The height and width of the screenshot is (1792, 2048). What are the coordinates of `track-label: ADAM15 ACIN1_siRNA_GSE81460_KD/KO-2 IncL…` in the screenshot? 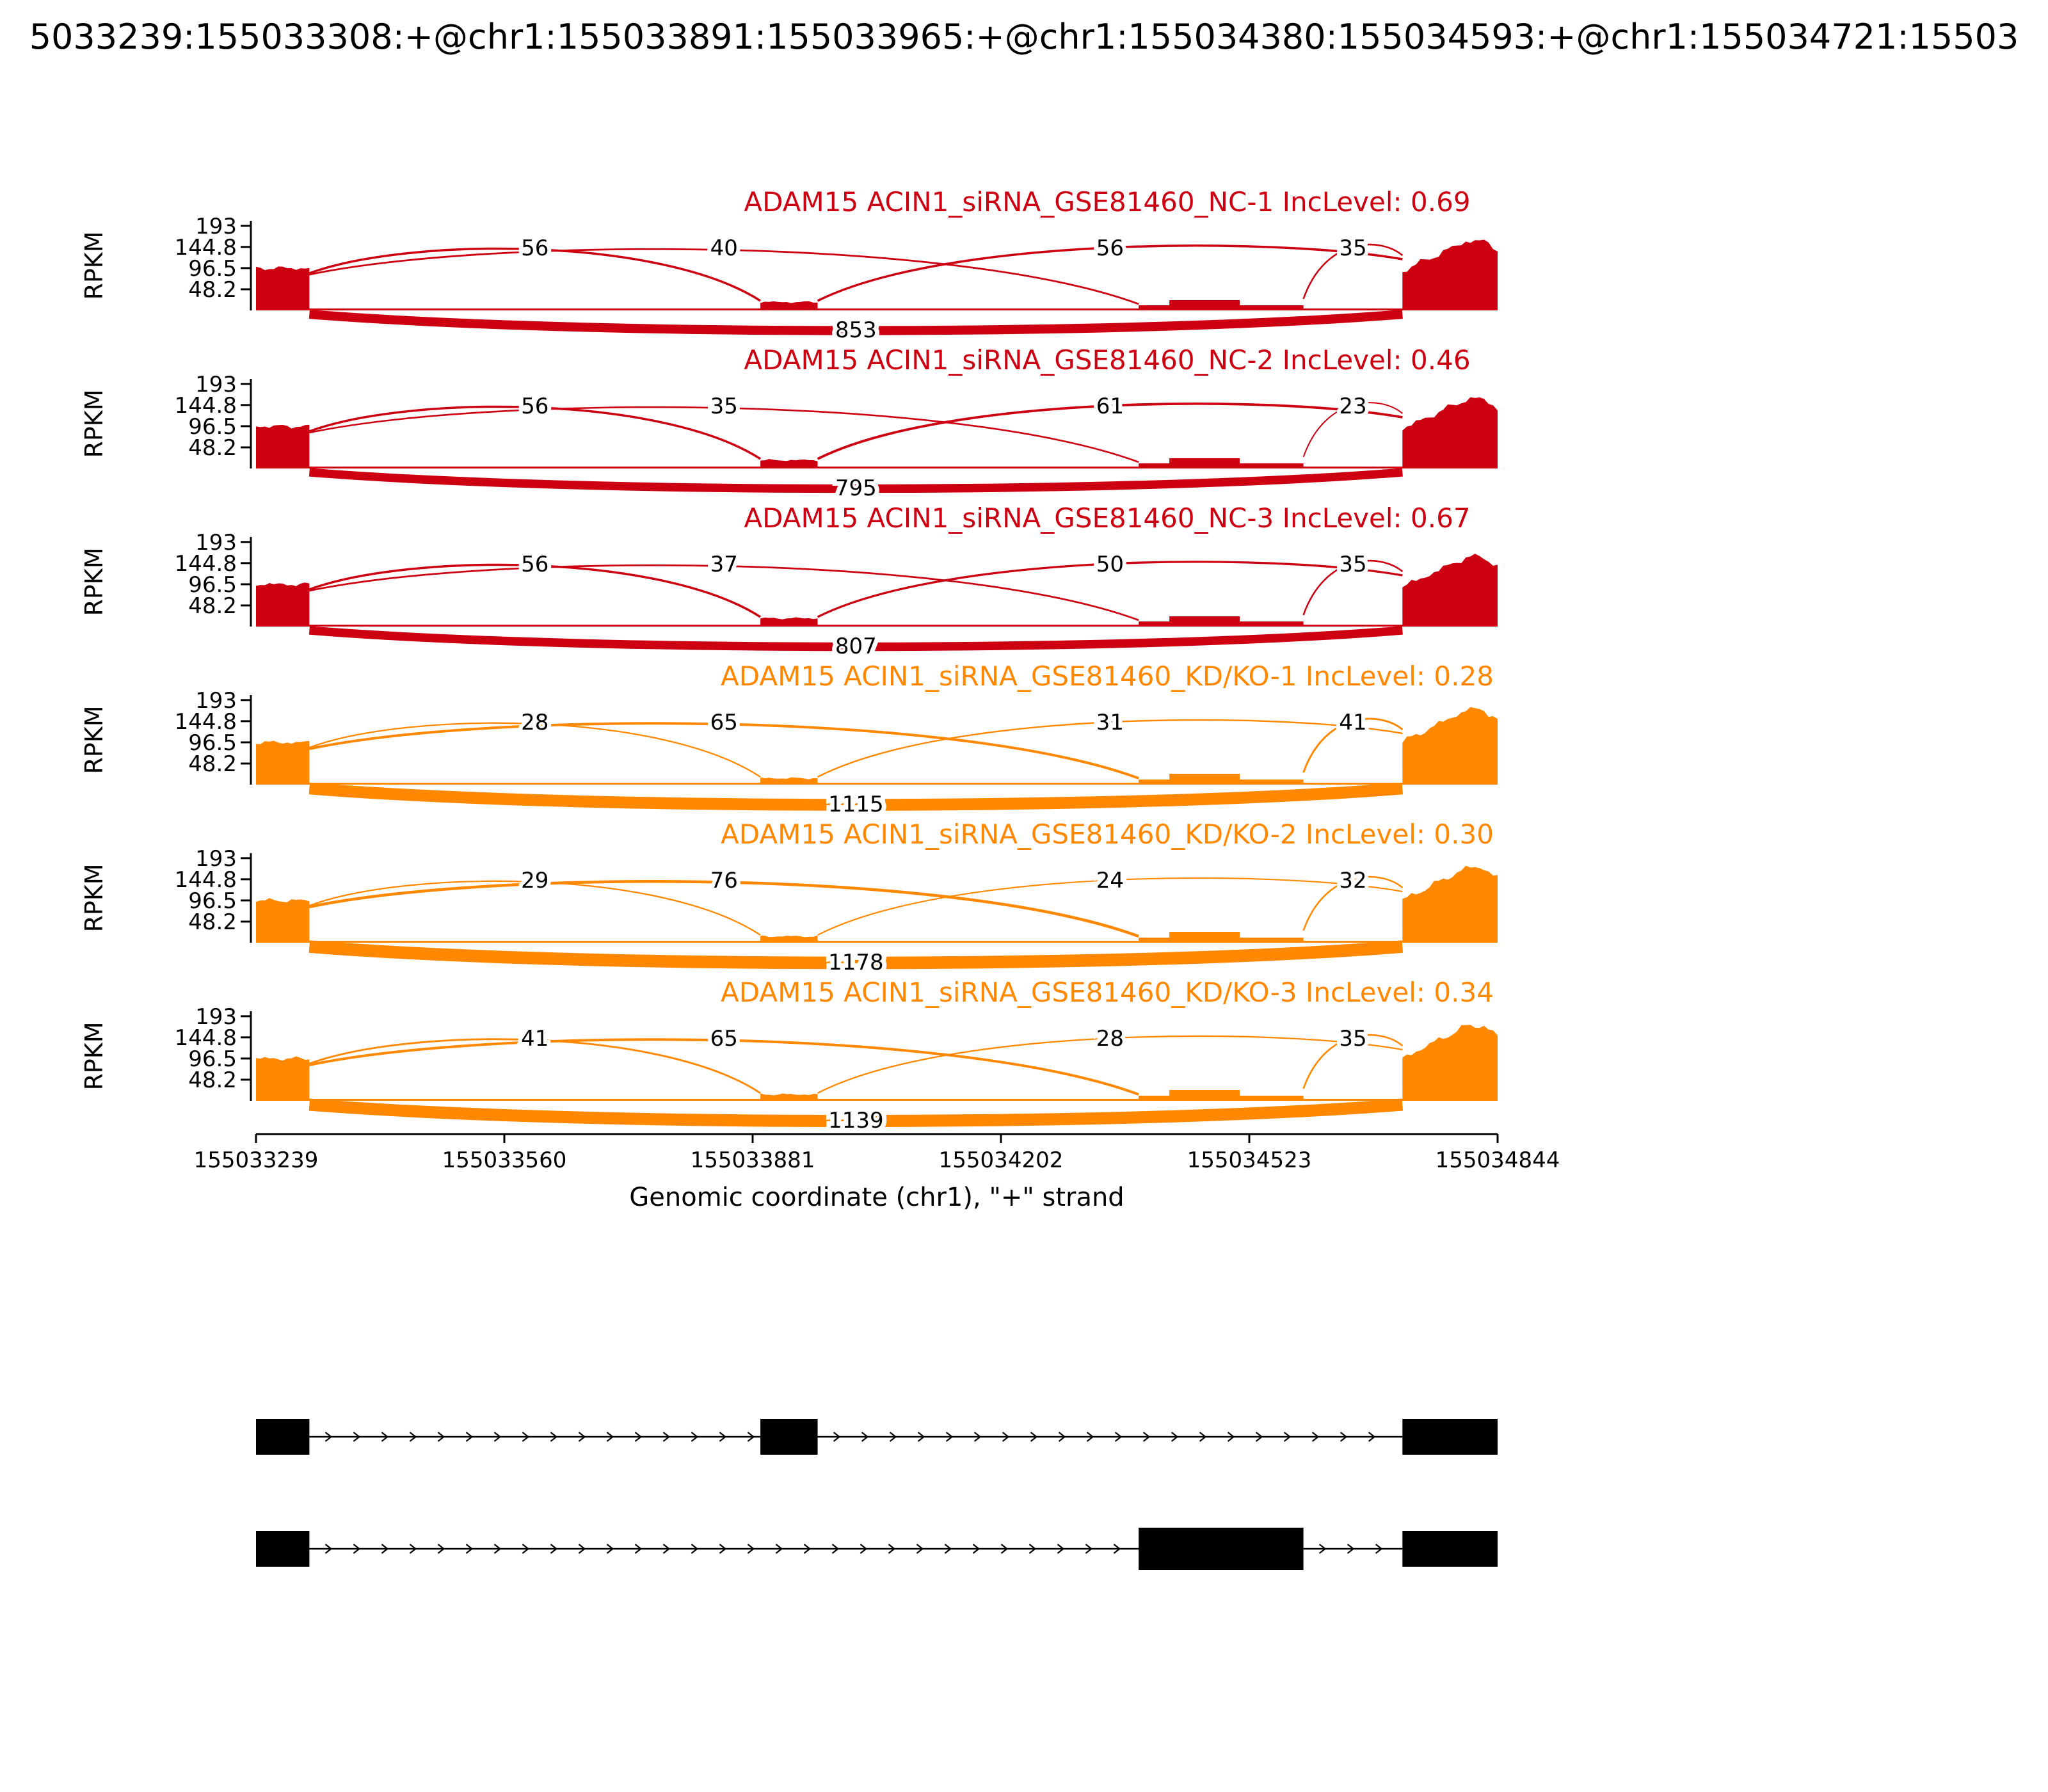 It's located at (1107, 834).